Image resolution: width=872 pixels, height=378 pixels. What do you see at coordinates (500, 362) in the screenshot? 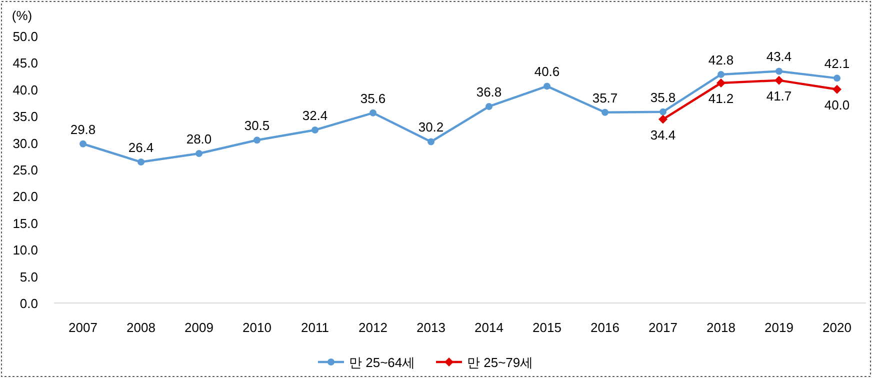
I see `legend-label: 만 25~79세` at bounding box center [500, 362].